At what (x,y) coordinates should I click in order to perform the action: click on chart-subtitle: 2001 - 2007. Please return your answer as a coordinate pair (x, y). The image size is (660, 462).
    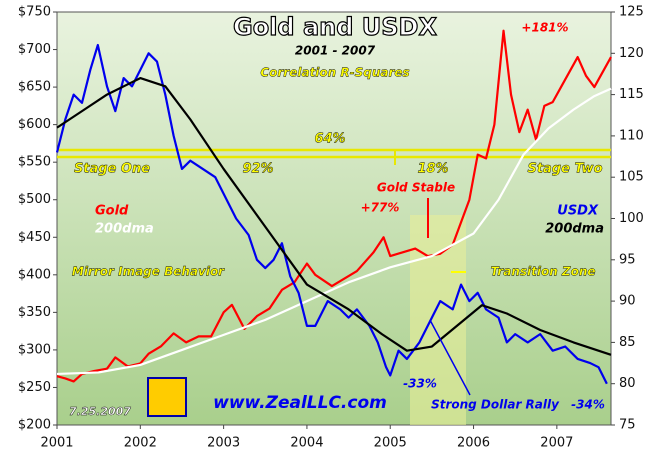
    Looking at the image, I should click on (335, 51).